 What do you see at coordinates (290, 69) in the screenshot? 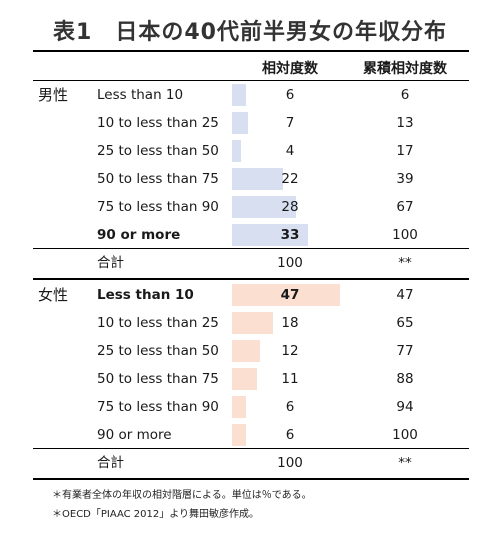
I see `header-relative-frequency: 相対度数` at bounding box center [290, 69].